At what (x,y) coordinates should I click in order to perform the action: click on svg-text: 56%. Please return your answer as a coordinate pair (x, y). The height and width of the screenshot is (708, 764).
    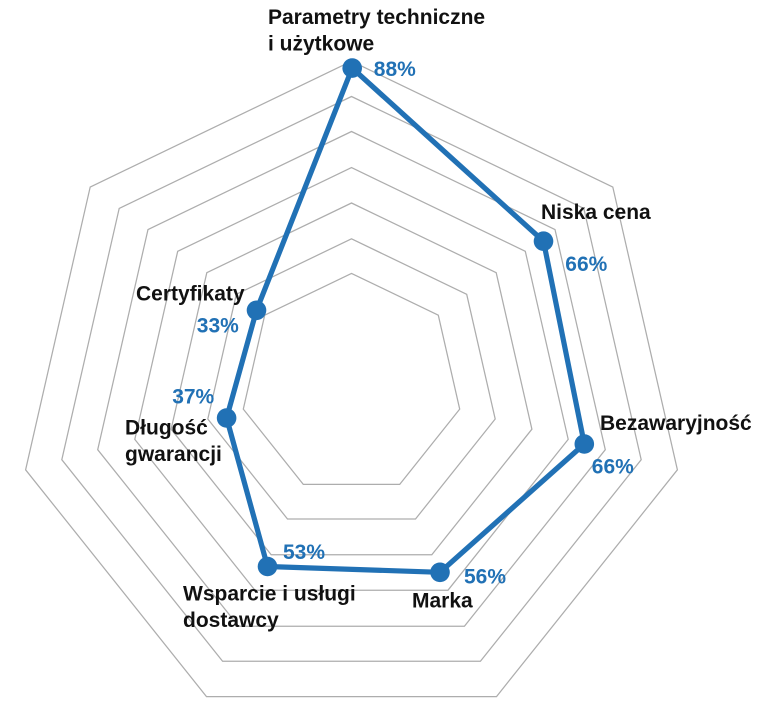
    Looking at the image, I should click on (485, 577).